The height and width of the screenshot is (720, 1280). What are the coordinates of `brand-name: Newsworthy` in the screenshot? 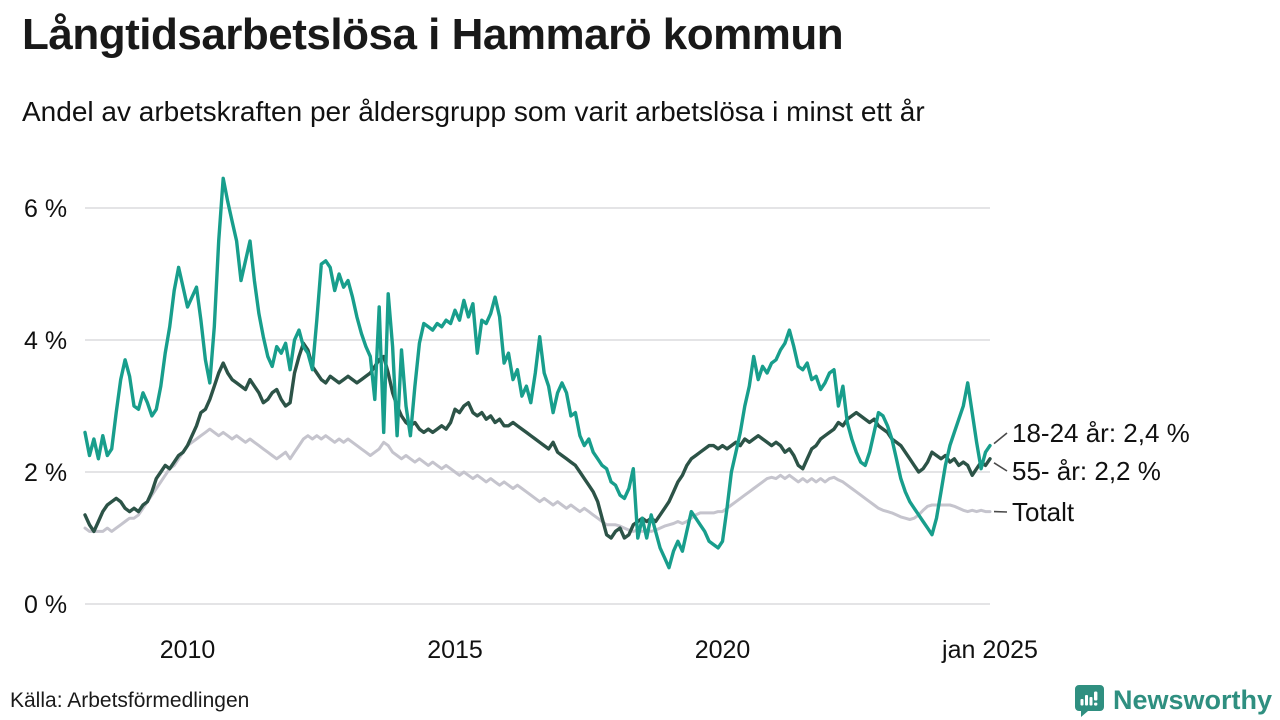 It's located at (1192, 700).